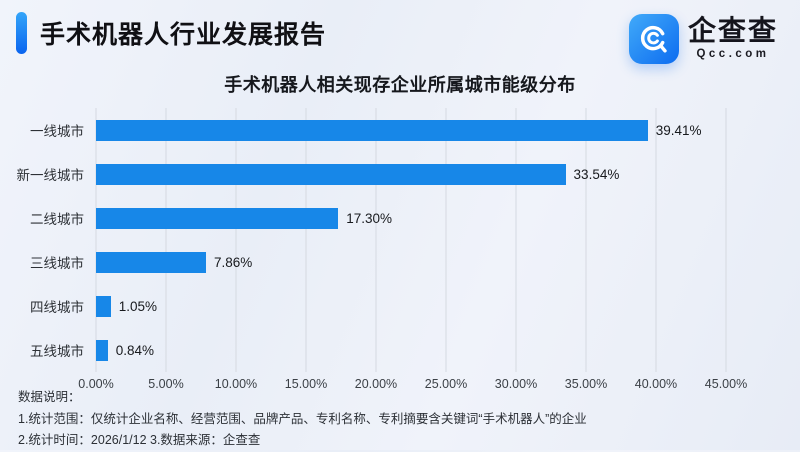  I want to click on title-accent-bar, so click(21, 33).